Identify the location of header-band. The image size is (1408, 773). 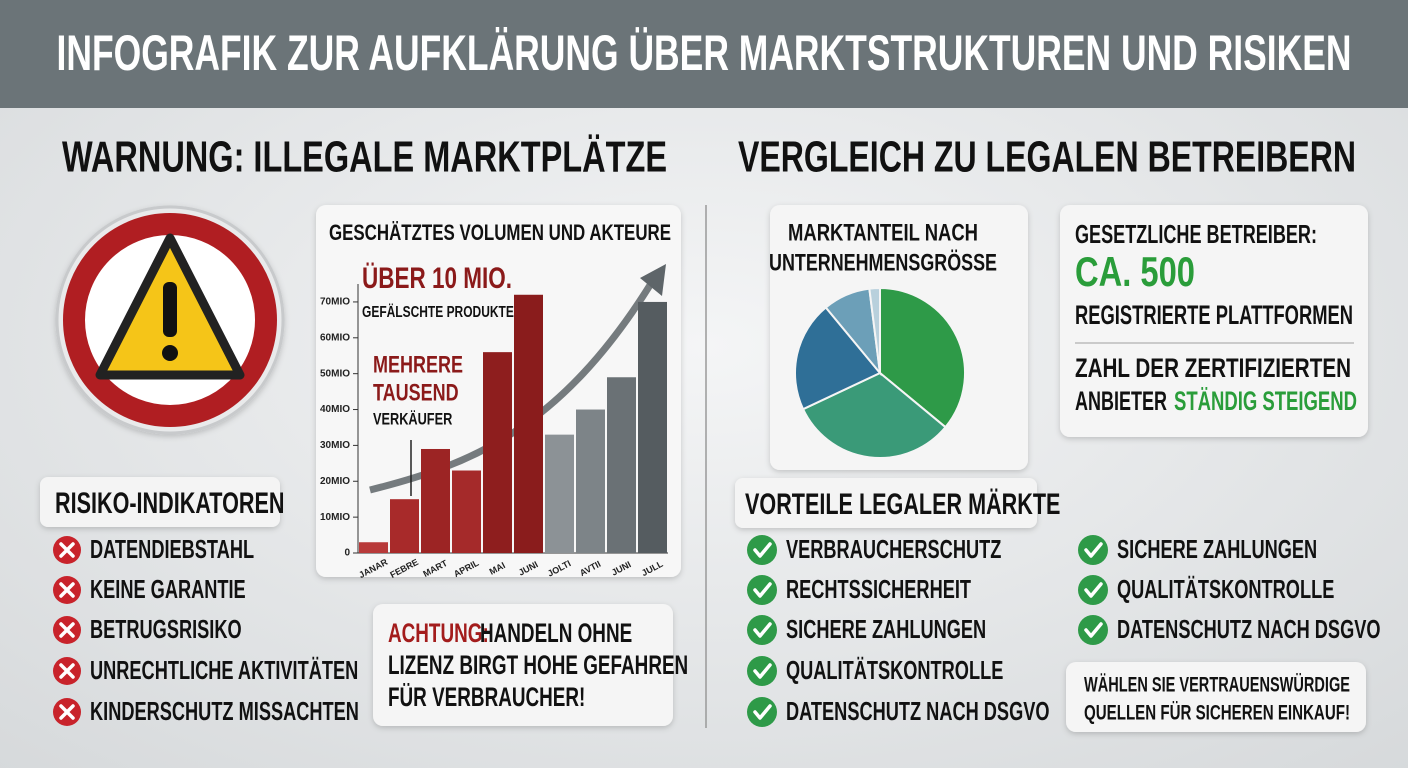
(704, 54).